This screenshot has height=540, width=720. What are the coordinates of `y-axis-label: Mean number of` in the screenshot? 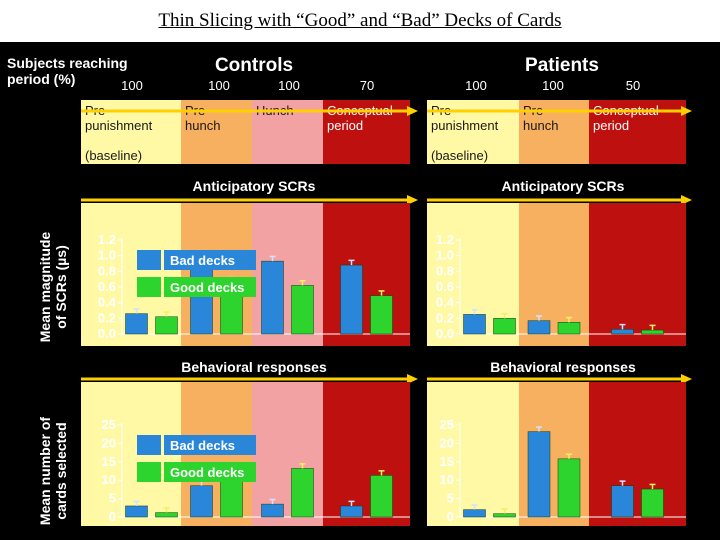 It's located at (45, 471).